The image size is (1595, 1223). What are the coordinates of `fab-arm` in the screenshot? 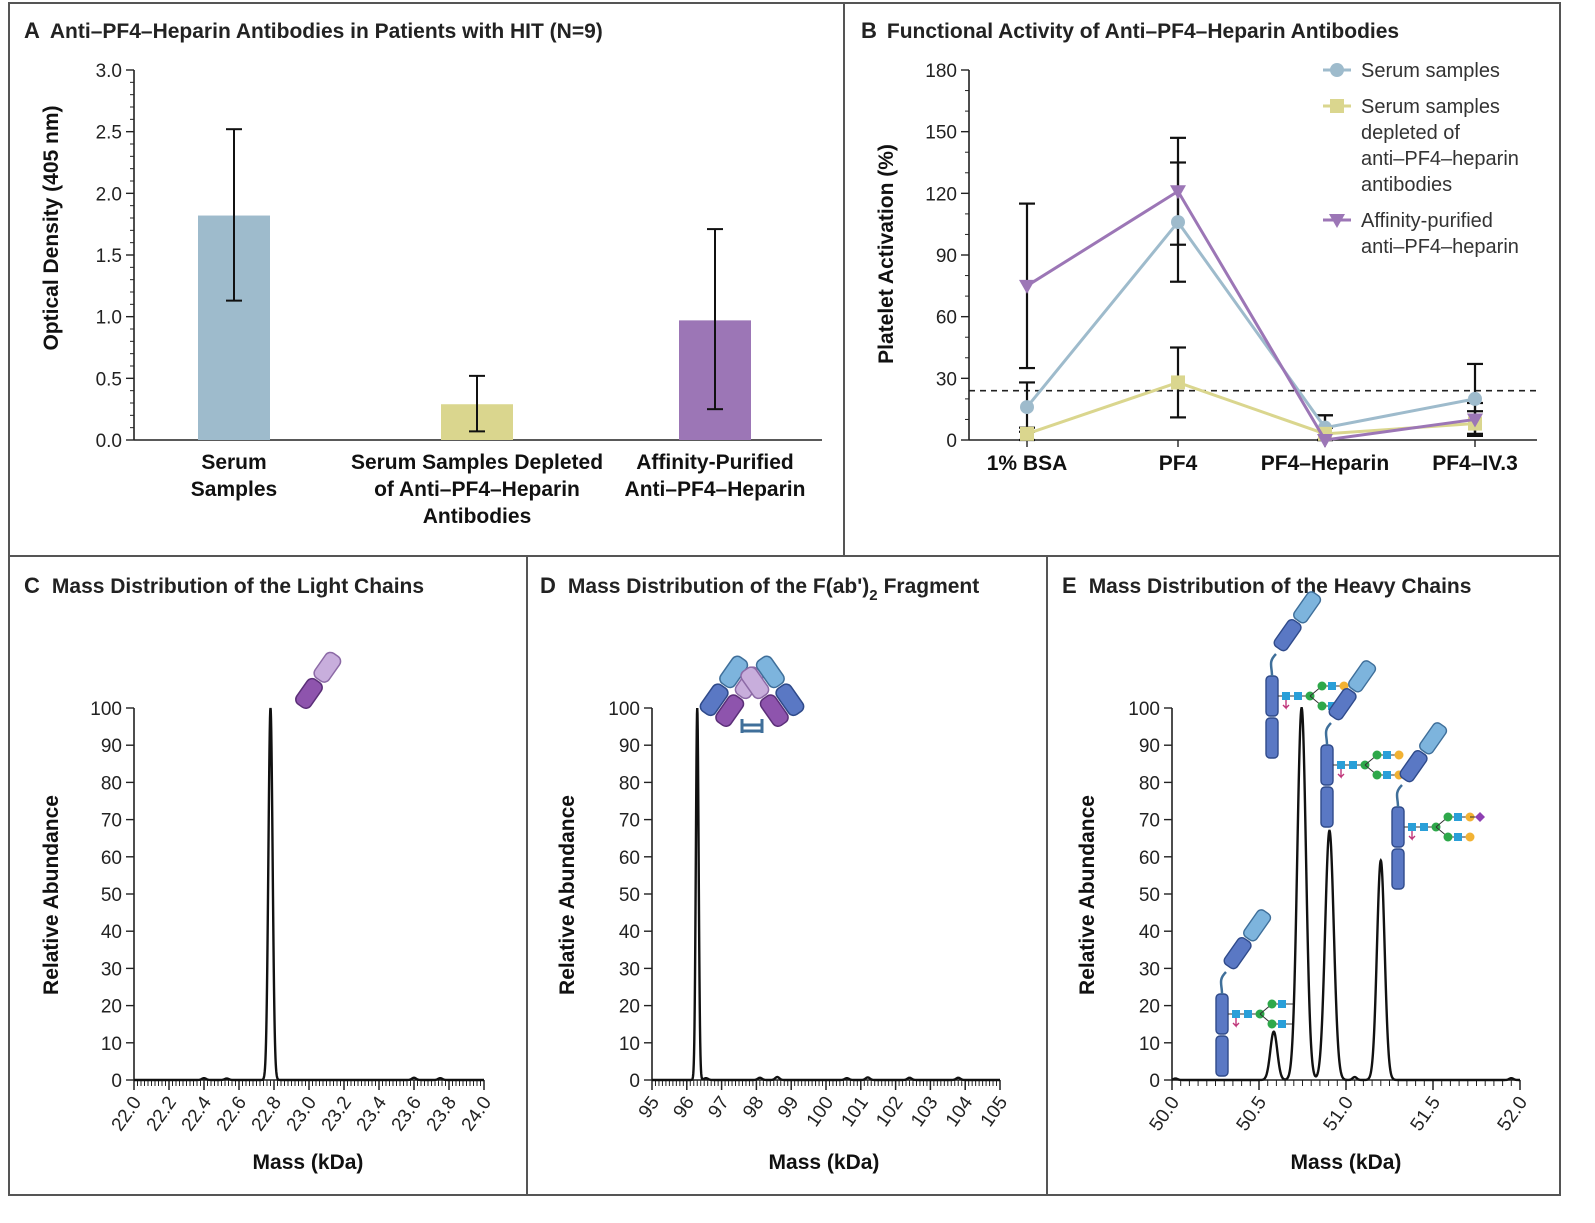 It's located at (1423, 752).